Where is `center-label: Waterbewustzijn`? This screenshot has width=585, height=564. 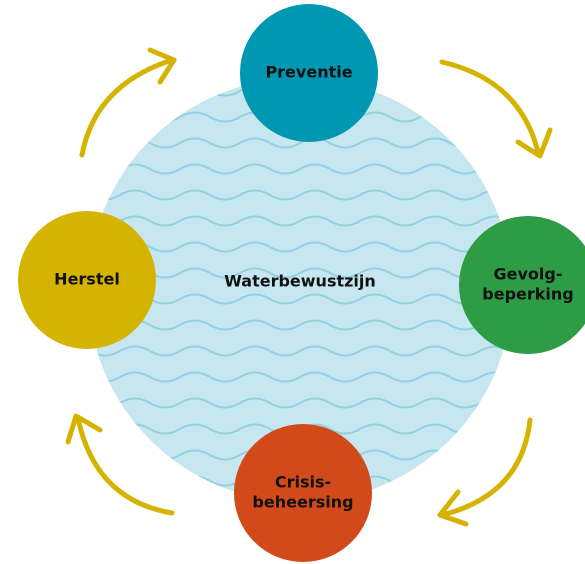 center-label: Waterbewustzijn is located at coordinates (300, 281).